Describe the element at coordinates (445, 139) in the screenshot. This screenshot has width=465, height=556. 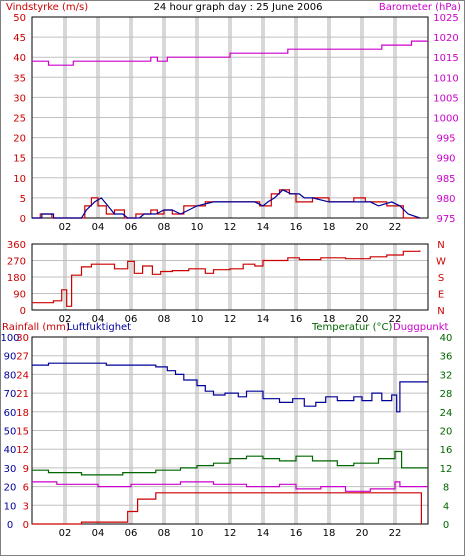
I see `right-tick-label: 995` at that location.